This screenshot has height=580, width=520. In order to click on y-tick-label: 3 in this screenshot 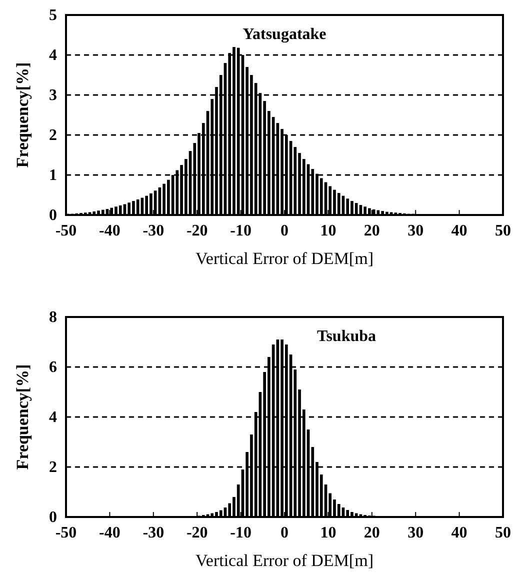, I will do `click(53, 95)`.